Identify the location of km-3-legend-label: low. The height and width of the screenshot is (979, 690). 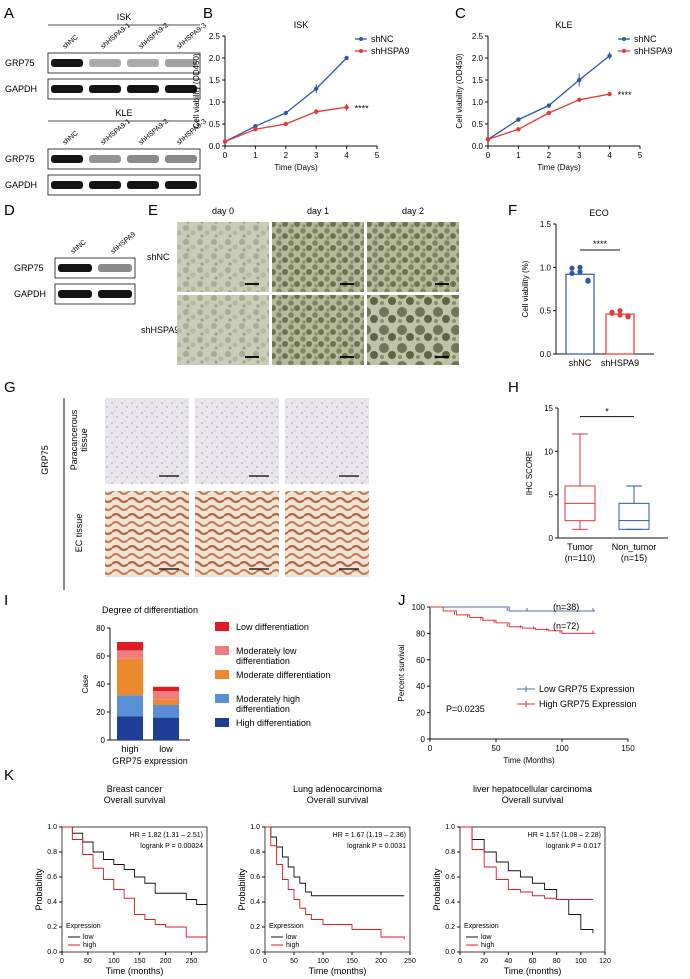
(486, 937).